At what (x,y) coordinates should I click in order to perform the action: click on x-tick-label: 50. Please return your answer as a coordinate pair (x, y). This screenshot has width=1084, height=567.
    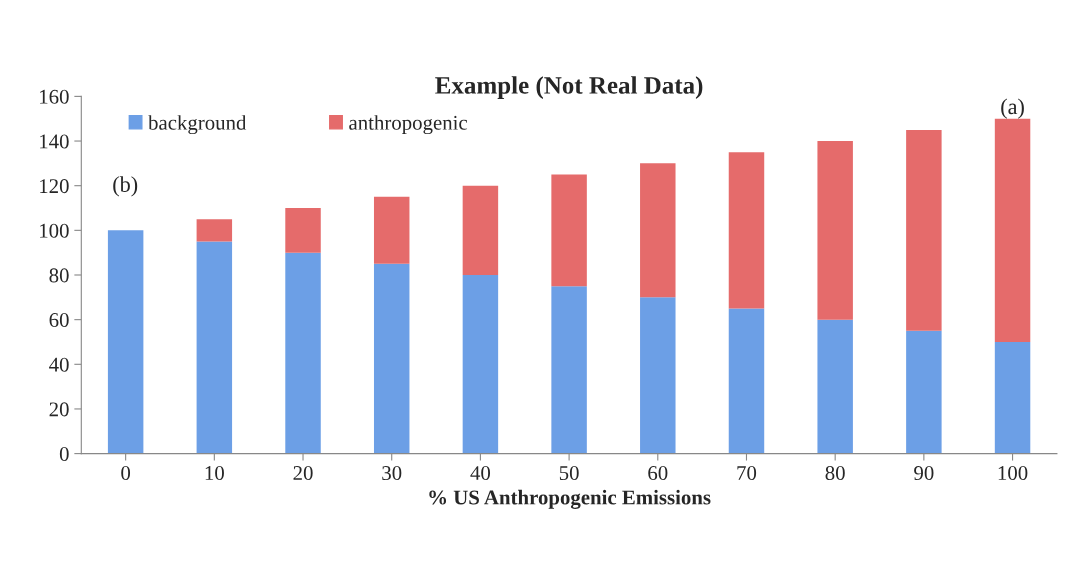
    Looking at the image, I should click on (569, 473).